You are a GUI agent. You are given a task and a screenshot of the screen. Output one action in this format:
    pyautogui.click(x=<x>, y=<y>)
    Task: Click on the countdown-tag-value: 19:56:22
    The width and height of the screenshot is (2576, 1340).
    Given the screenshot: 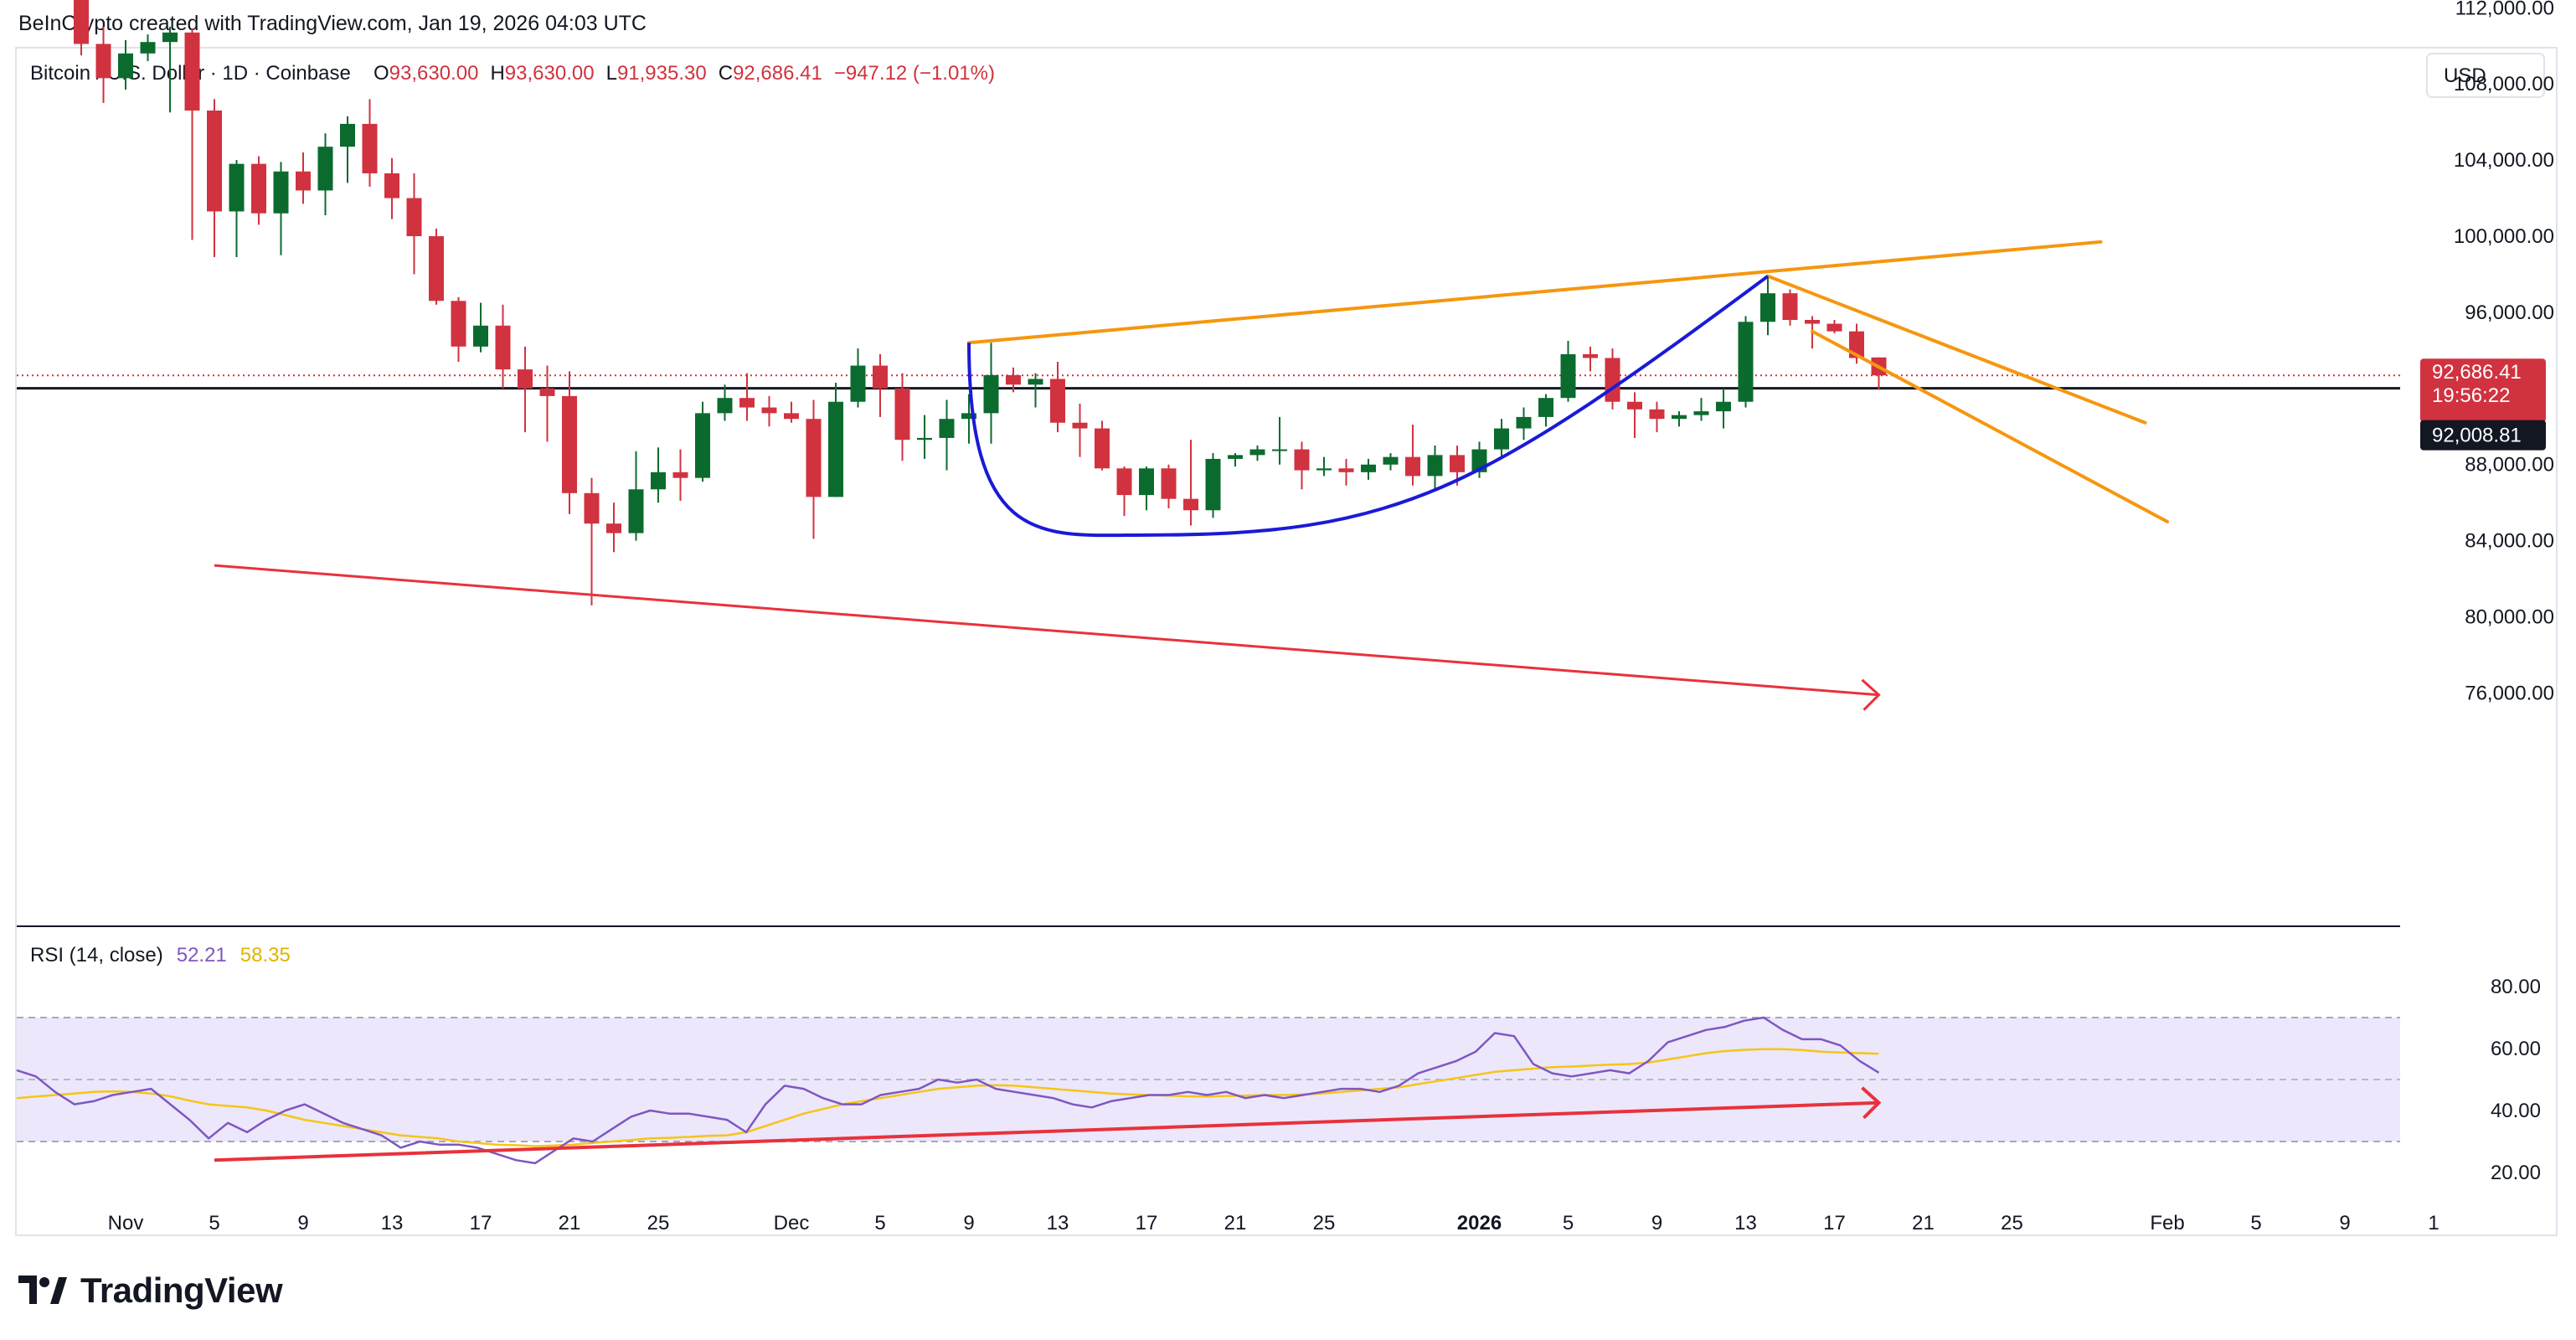 What is the action you would take?
    pyautogui.click(x=2471, y=395)
    